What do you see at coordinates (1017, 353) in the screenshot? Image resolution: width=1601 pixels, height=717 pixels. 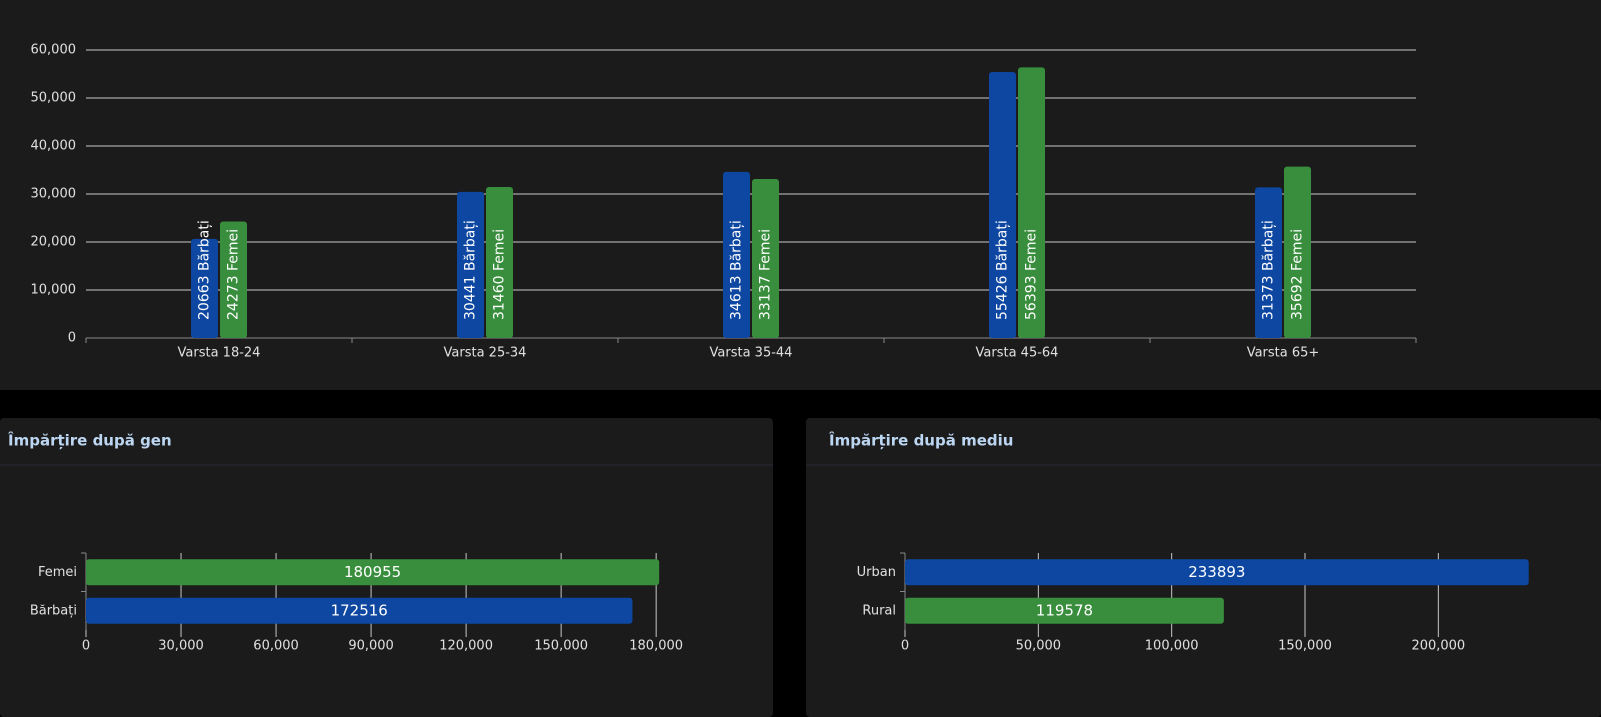 I see `x-tick-label: Varsta 45-64` at bounding box center [1017, 353].